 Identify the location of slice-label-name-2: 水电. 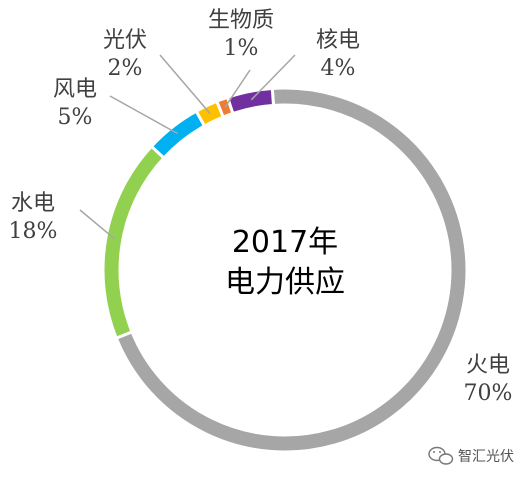
(33, 203).